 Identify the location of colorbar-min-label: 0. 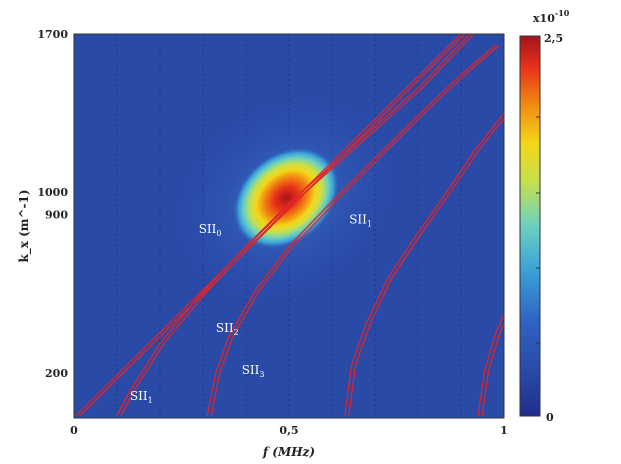
(550, 417).